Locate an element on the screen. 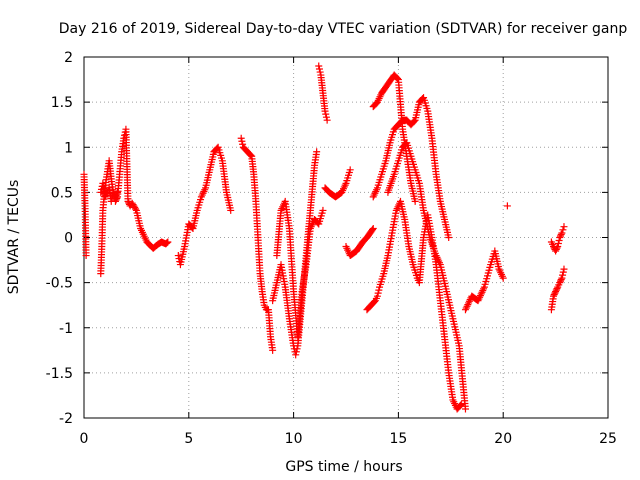 The height and width of the screenshot is (480, 640). x-tick-label: 25 is located at coordinates (608, 439).